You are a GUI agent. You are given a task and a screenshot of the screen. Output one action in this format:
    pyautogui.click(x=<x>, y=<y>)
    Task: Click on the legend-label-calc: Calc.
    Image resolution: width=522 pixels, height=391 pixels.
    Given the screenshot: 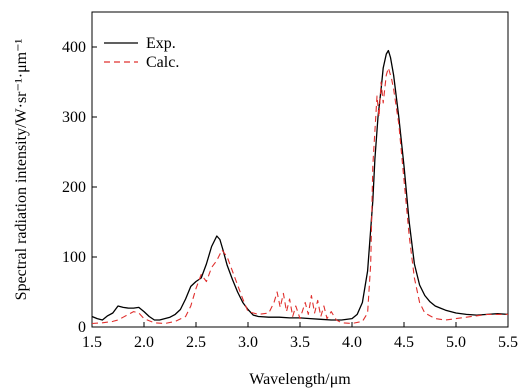 What is the action you would take?
    pyautogui.click(x=162, y=62)
    